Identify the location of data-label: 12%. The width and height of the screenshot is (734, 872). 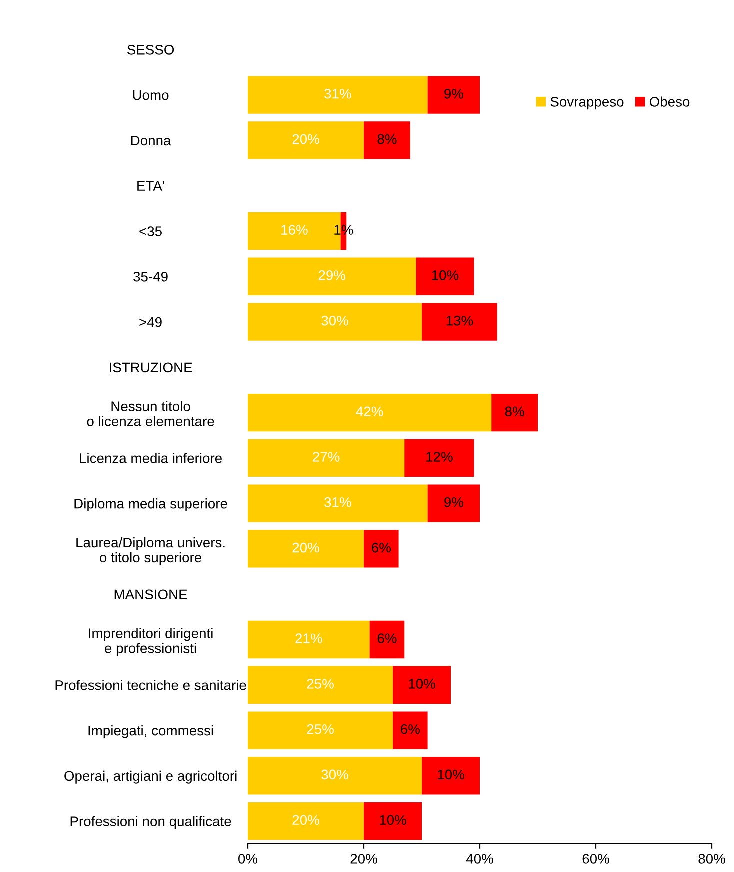
(439, 457).